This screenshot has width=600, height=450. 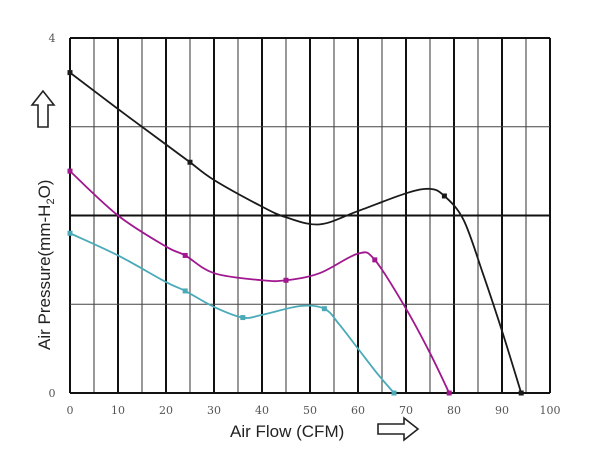 What do you see at coordinates (287, 431) in the screenshot?
I see `x-axis-label: Air Flow (CFM)` at bounding box center [287, 431].